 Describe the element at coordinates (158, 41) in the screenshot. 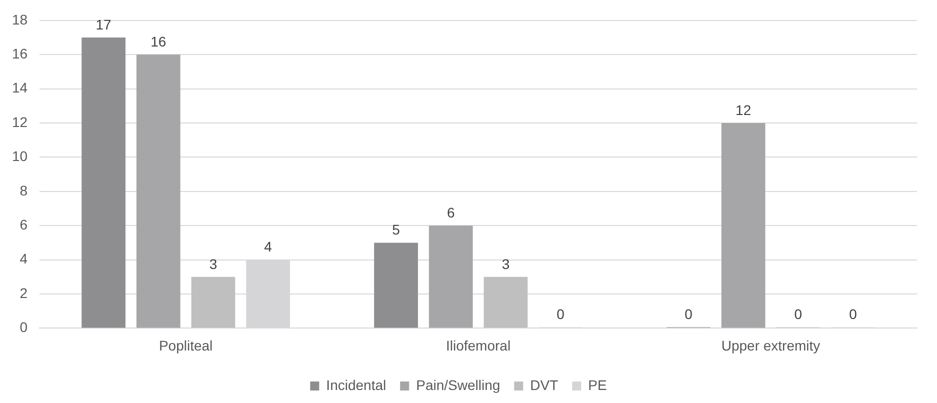

I see `data-label: 16` at that location.